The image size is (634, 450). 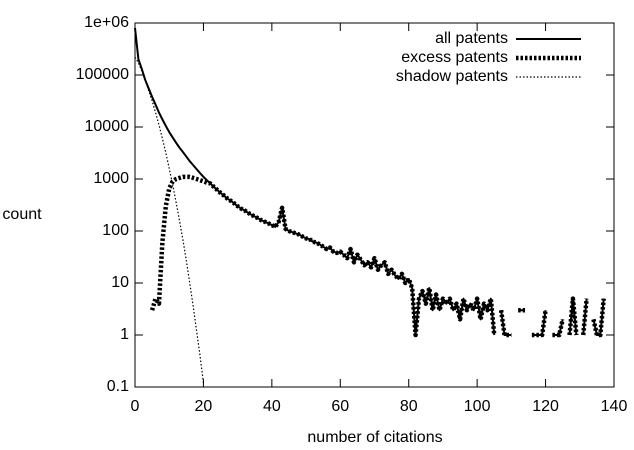 I want to click on y-tick-label: 1, so click(x=124, y=334).